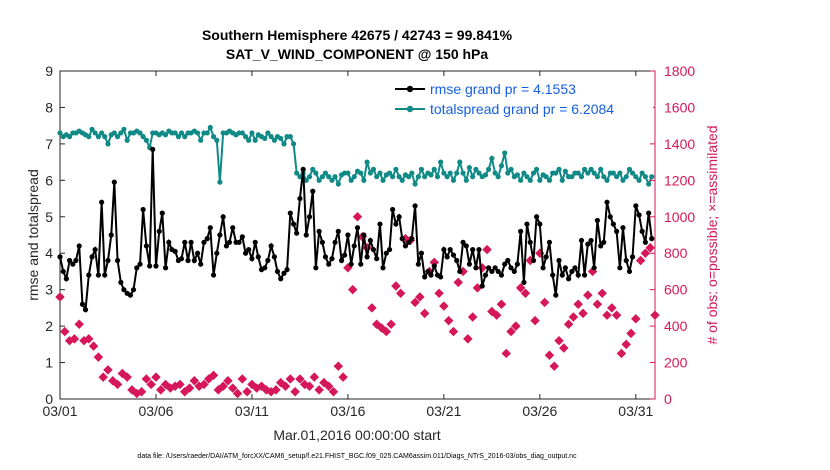  I want to click on legend-spread-marker, so click(410, 109).